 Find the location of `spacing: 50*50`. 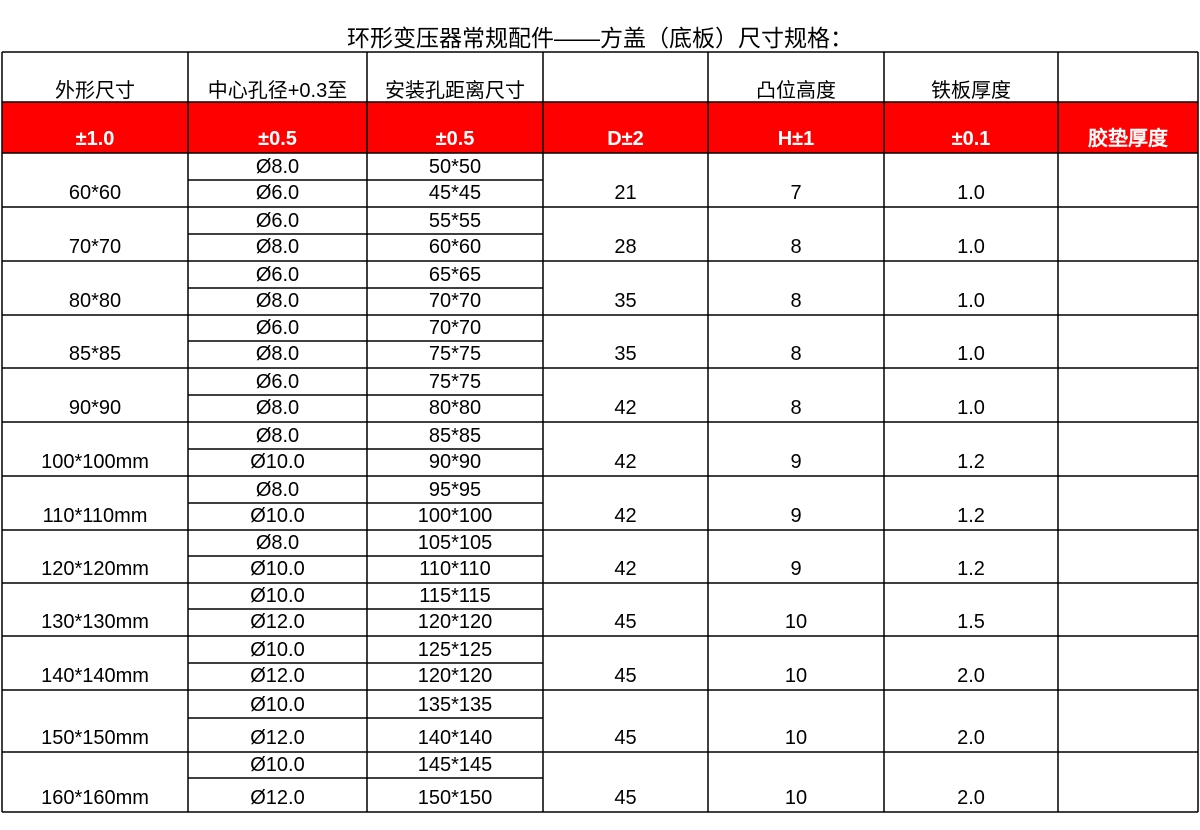

spacing: 50*50 is located at coordinates (455, 167).